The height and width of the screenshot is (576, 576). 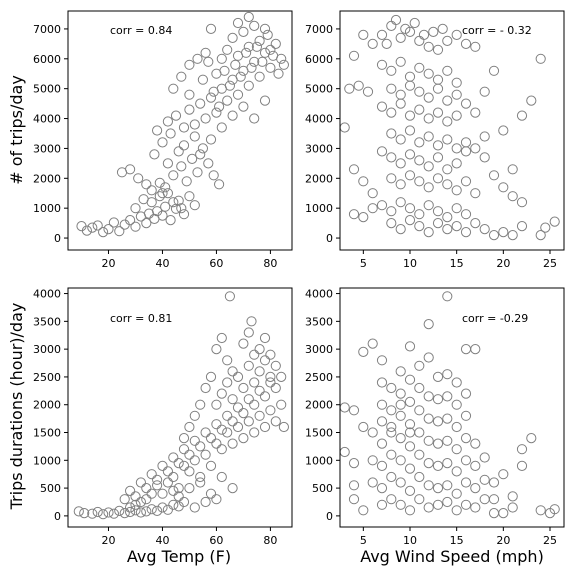 What do you see at coordinates (141, 30) in the screenshot?
I see `correlation-annotation: corr = 0.84` at bounding box center [141, 30].